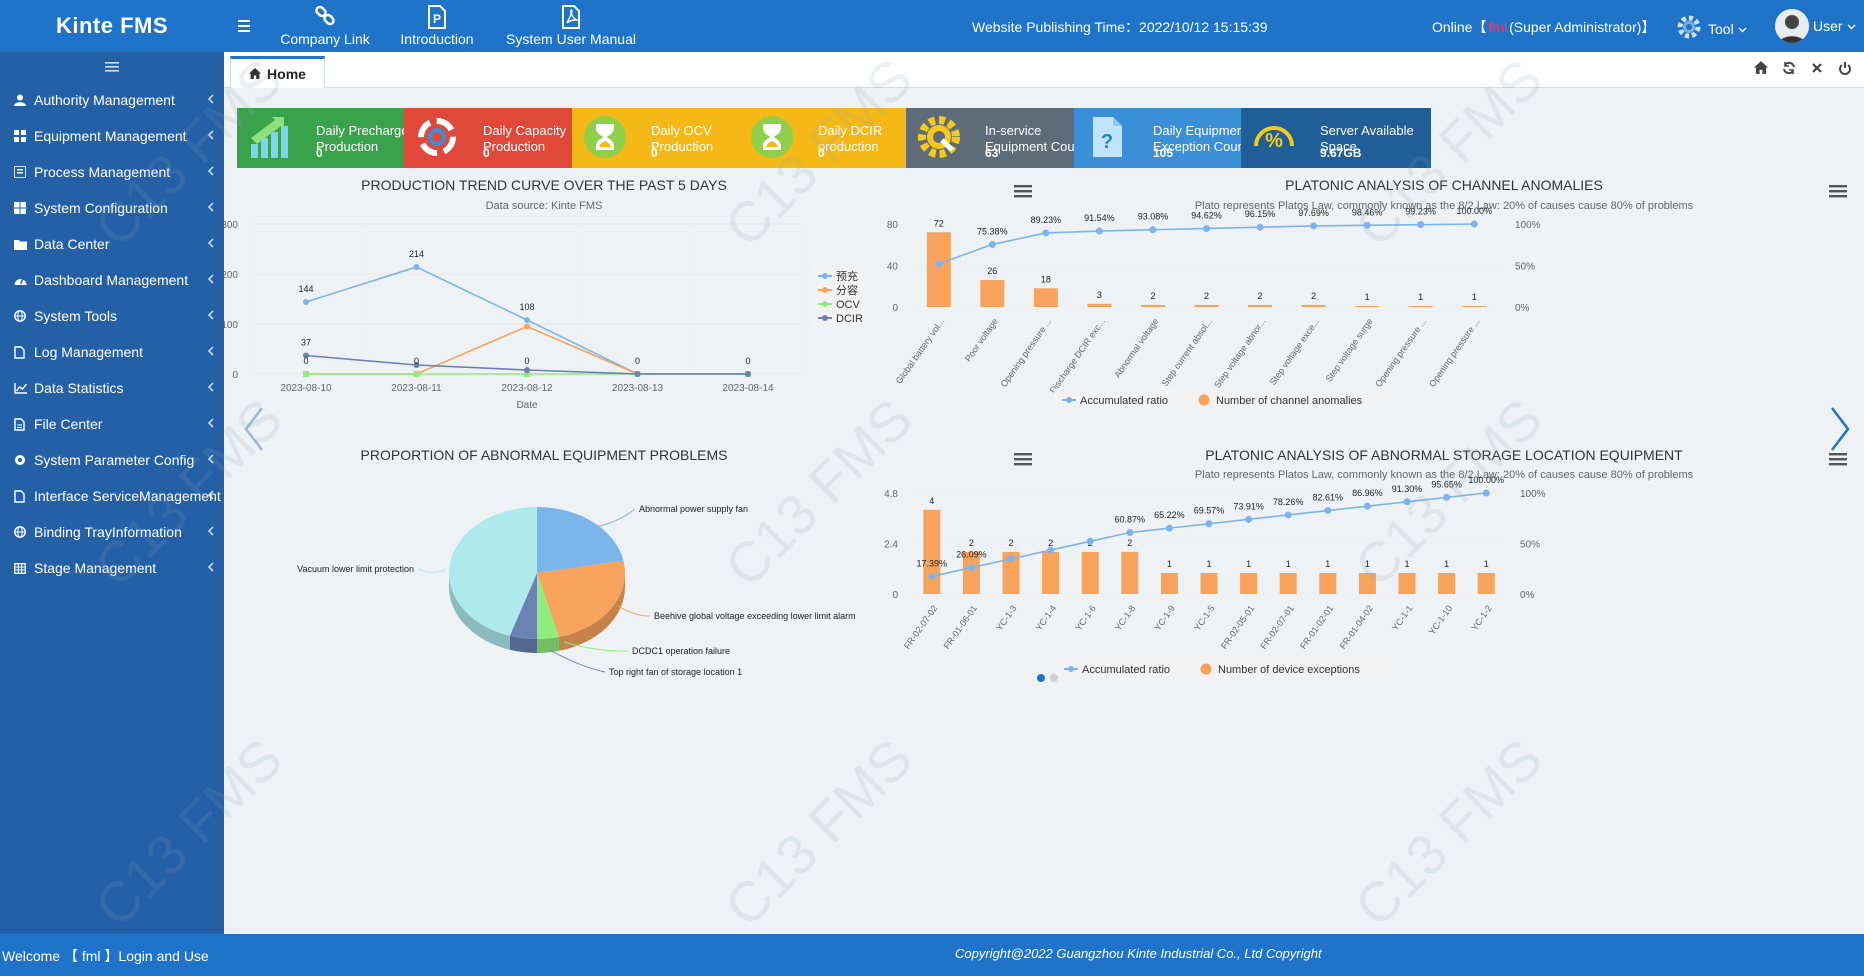 This screenshot has width=1864, height=976. I want to click on nav-introduction: P Introduction, so click(437, 26).